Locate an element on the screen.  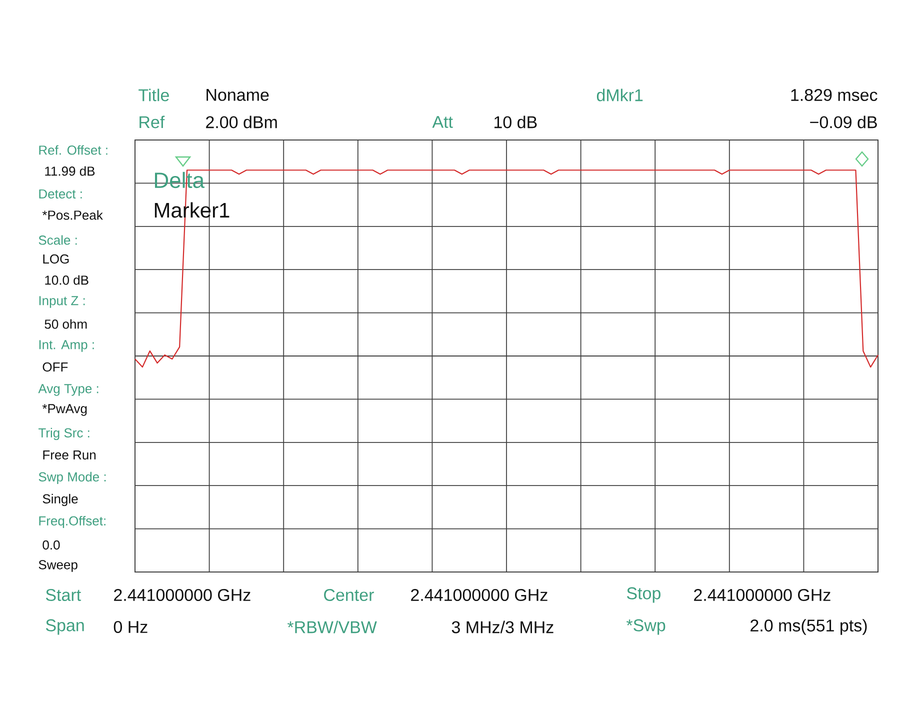
text: OFF is located at coordinates (55, 367).